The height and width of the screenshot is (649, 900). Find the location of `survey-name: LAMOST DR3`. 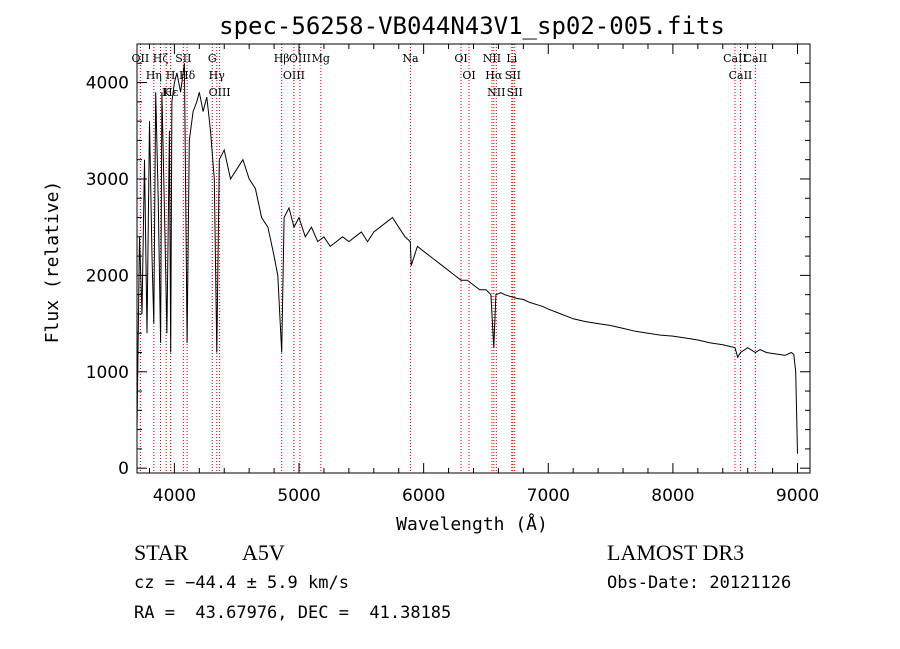

survey-name: LAMOST DR3 is located at coordinates (676, 552).